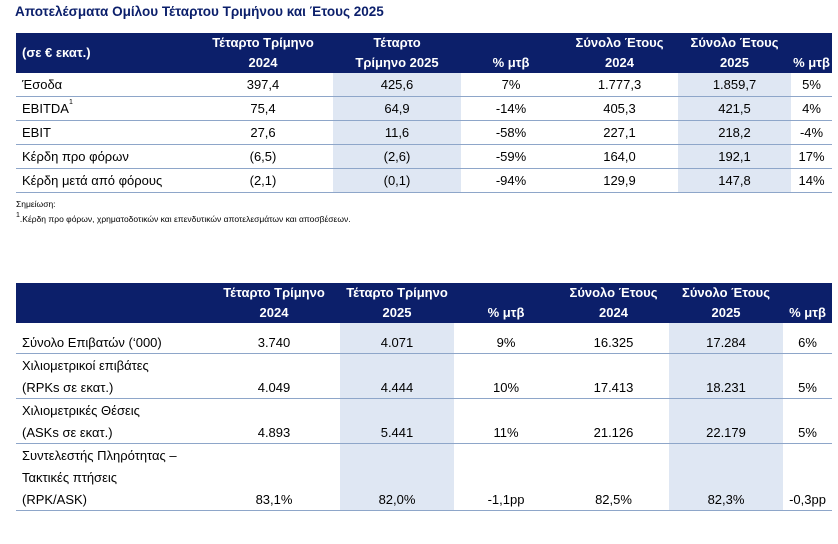  What do you see at coordinates (613, 342) in the screenshot?
I see `table-cell: 16.325` at bounding box center [613, 342].